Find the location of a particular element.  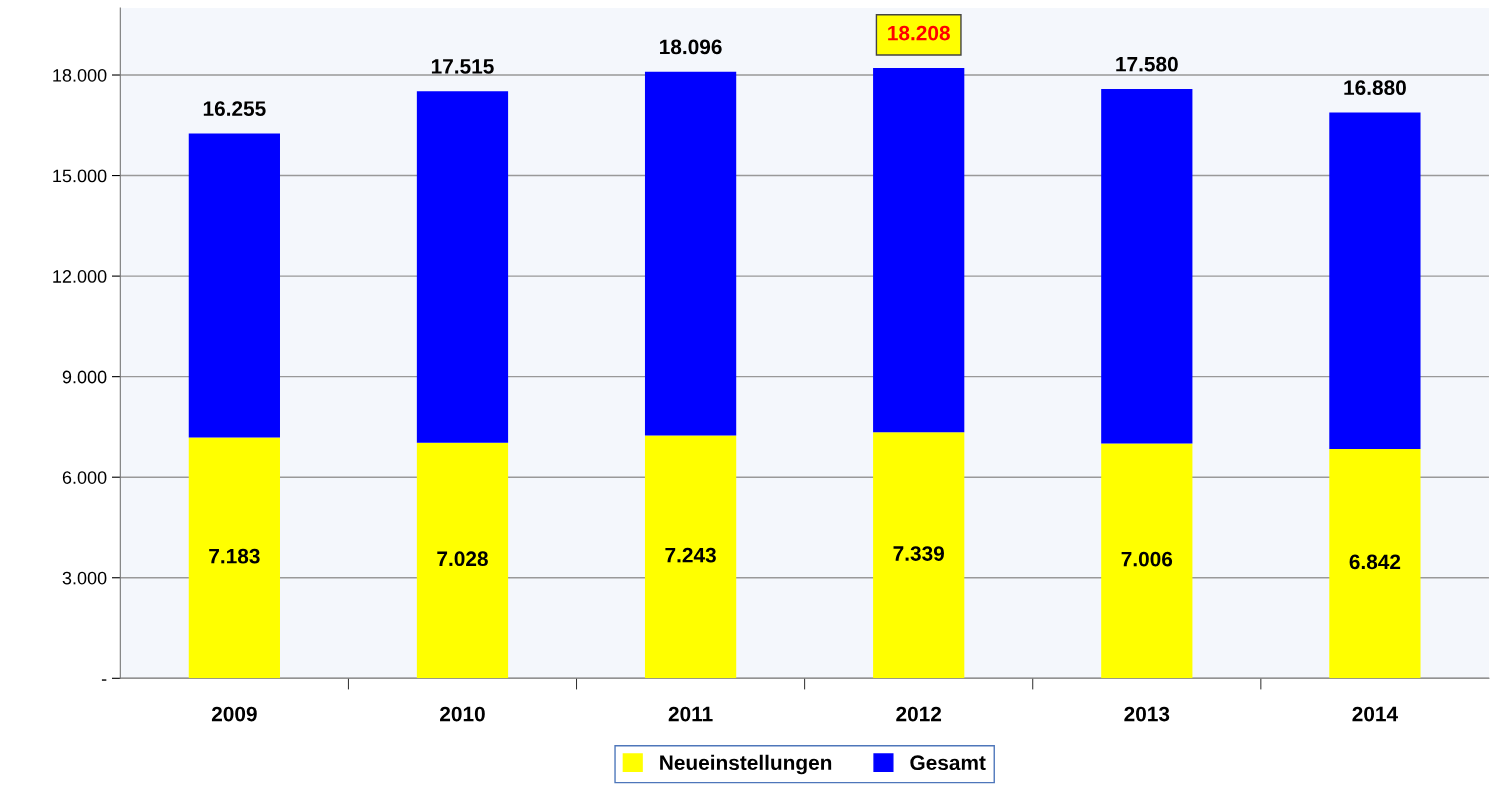

data-label: 7.339 is located at coordinates (918, 553).